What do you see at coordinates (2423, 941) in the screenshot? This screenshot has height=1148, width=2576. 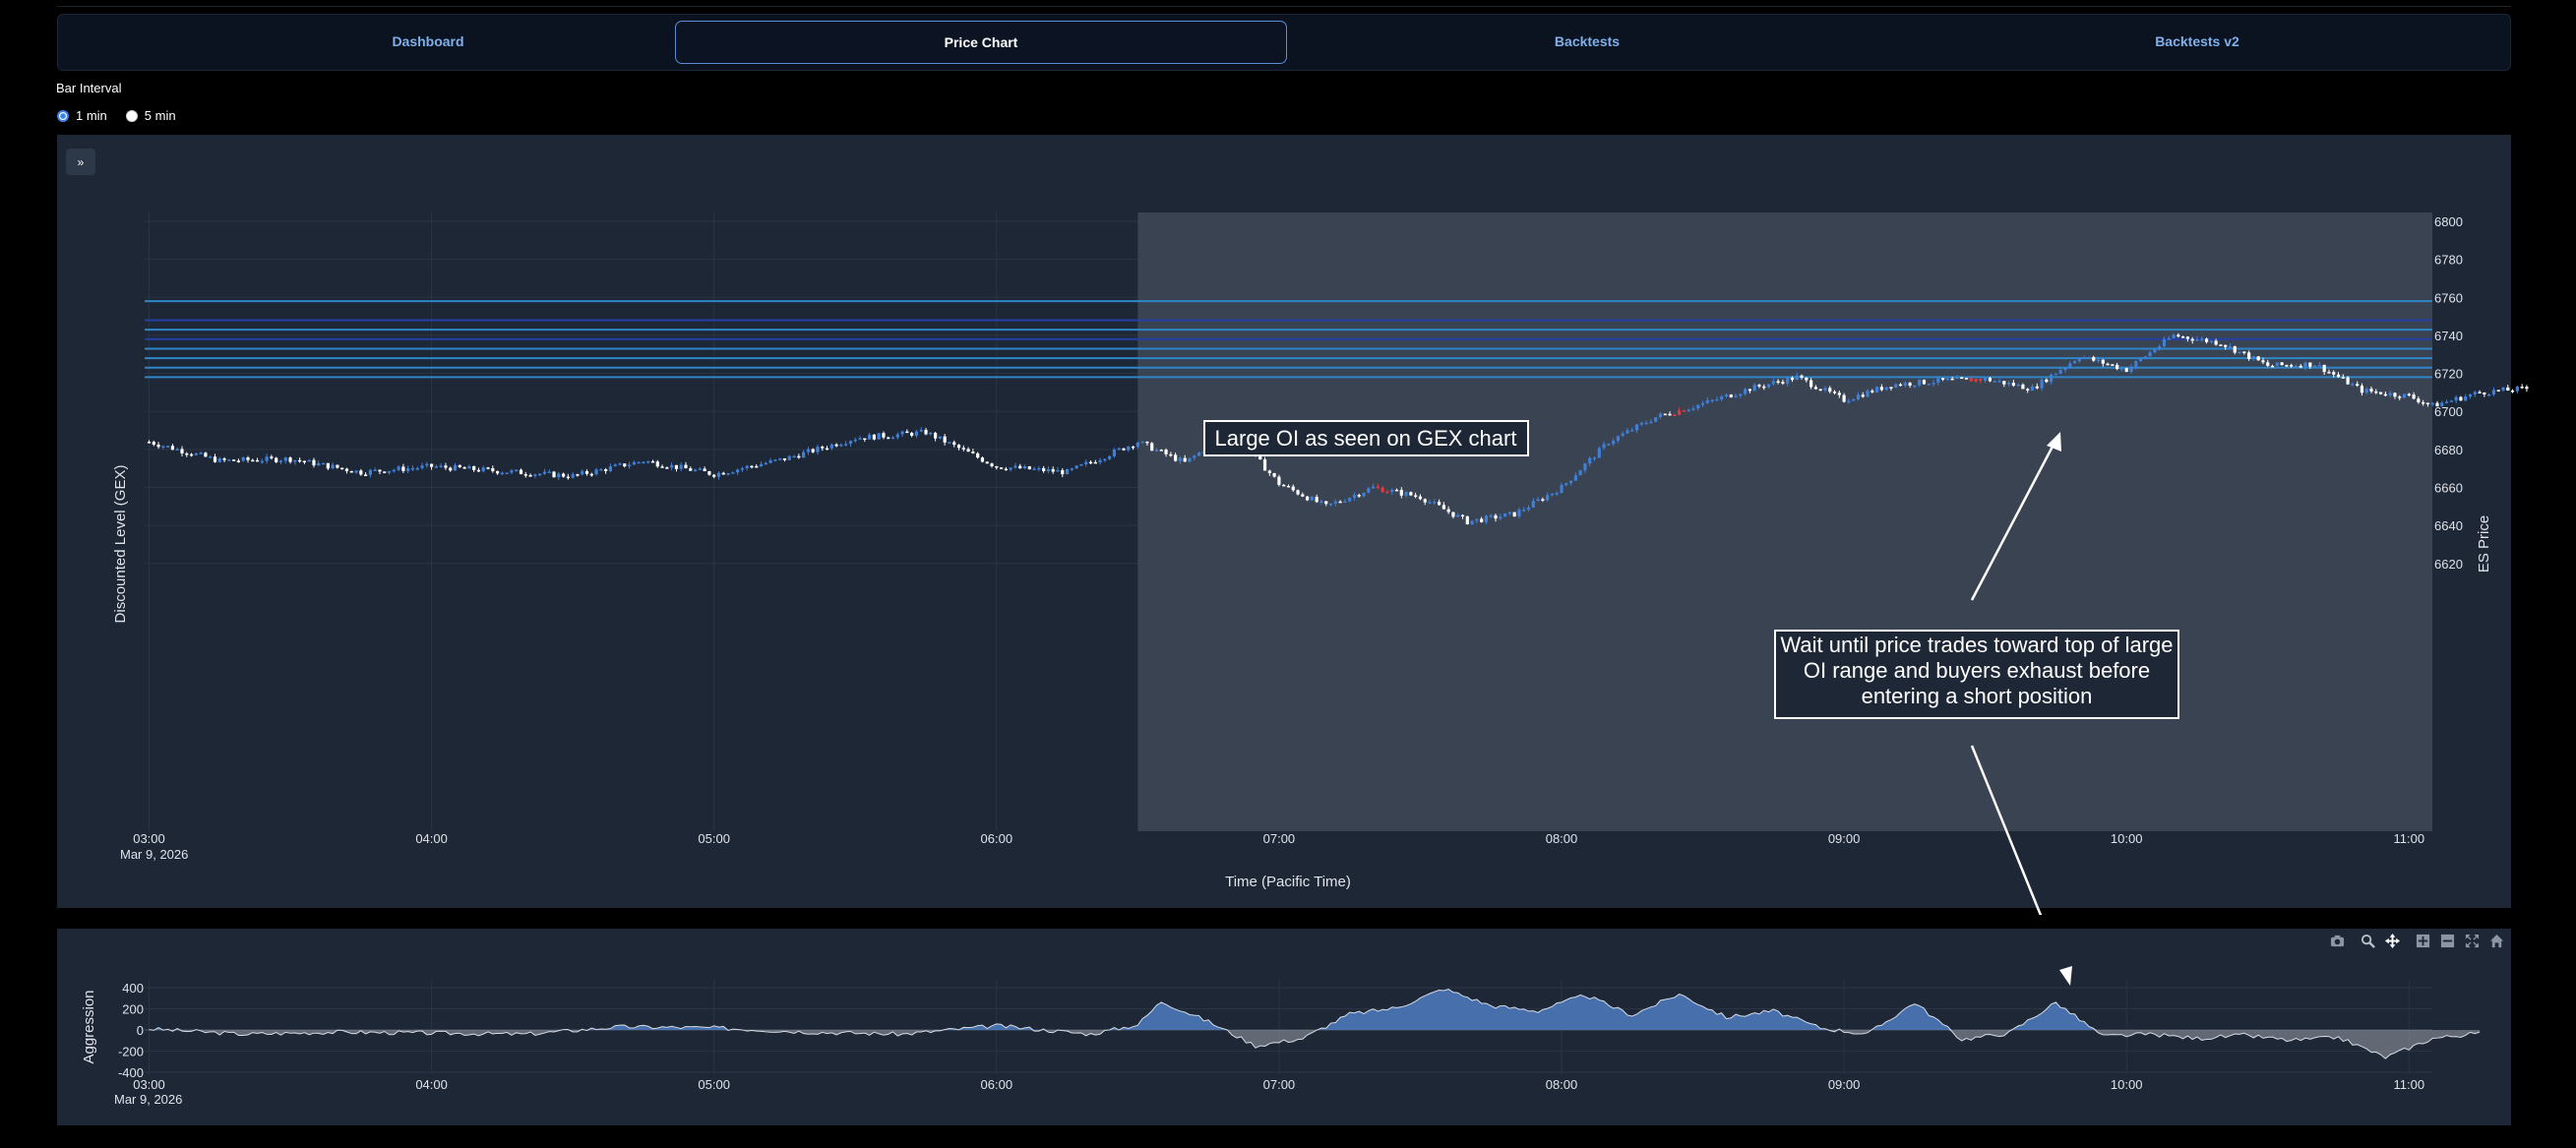 I see `zoom-in-icon` at bounding box center [2423, 941].